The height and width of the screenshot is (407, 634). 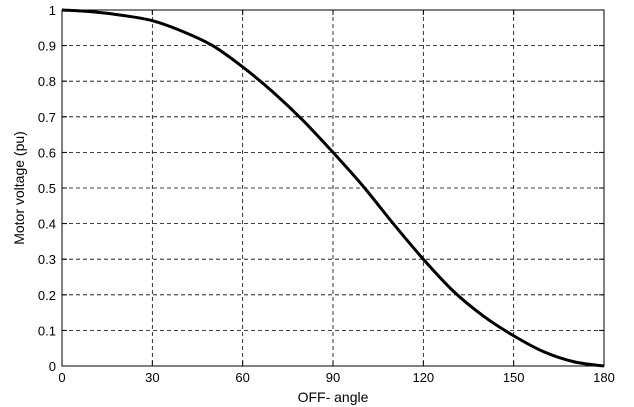 I want to click on y-tick-label: 1, so click(x=52, y=10).